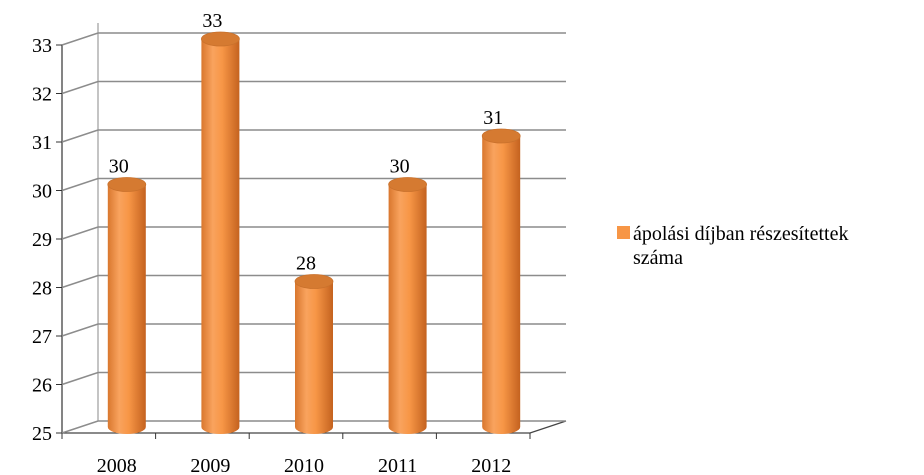  I want to click on data-label-2011: 30, so click(400, 167).